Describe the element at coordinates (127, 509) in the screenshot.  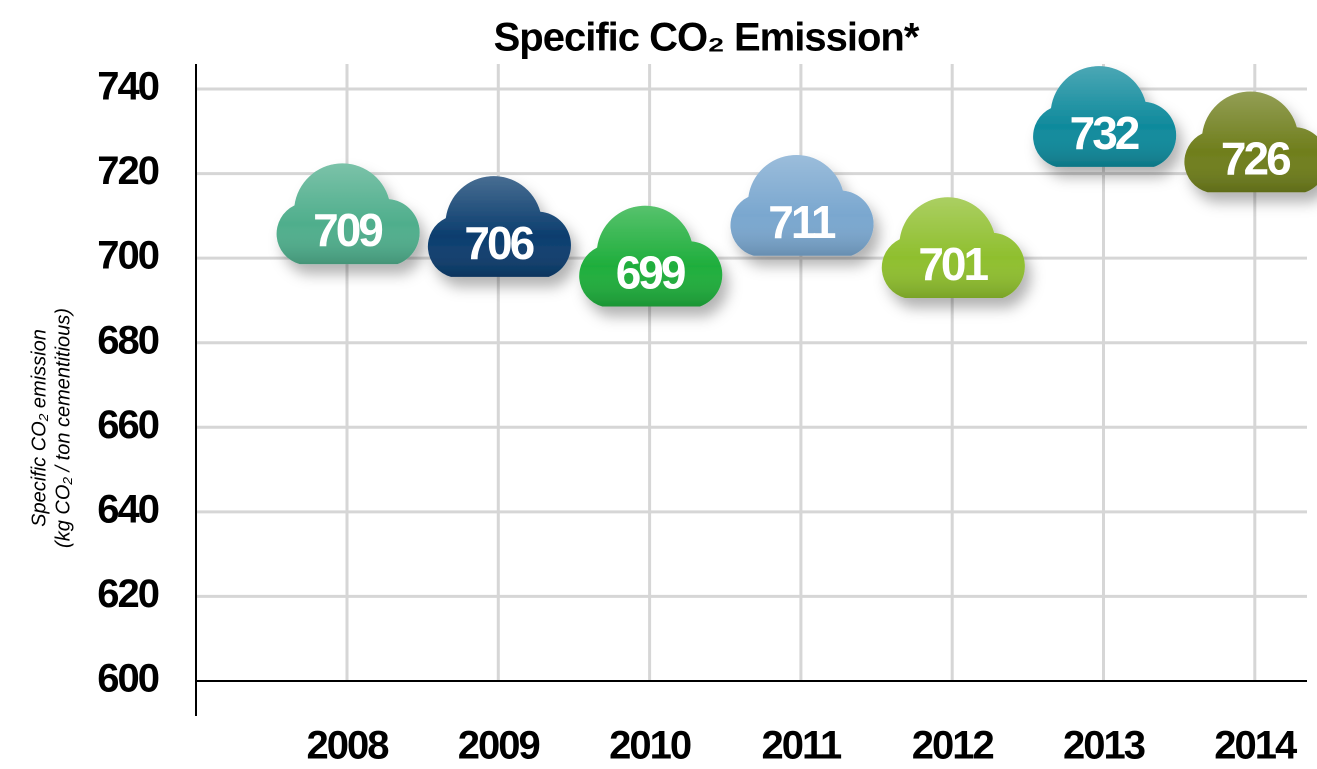
I see `y-tick-label: 640` at that location.